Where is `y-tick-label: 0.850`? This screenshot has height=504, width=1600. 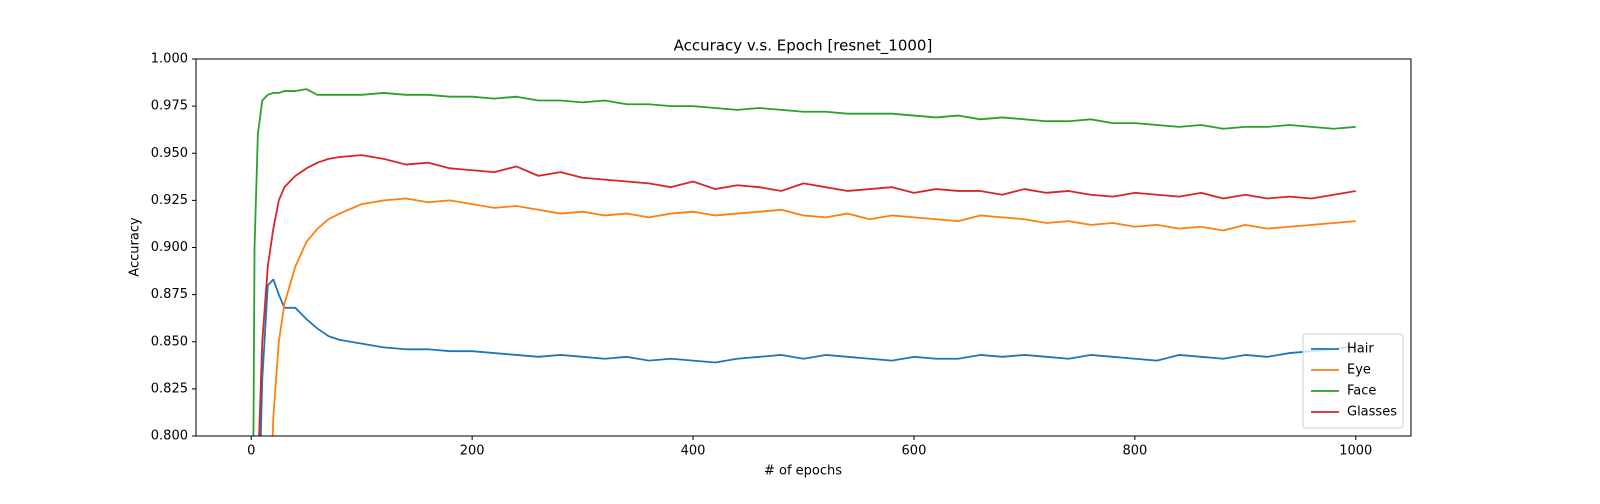
y-tick-label: 0.850 is located at coordinates (169, 341).